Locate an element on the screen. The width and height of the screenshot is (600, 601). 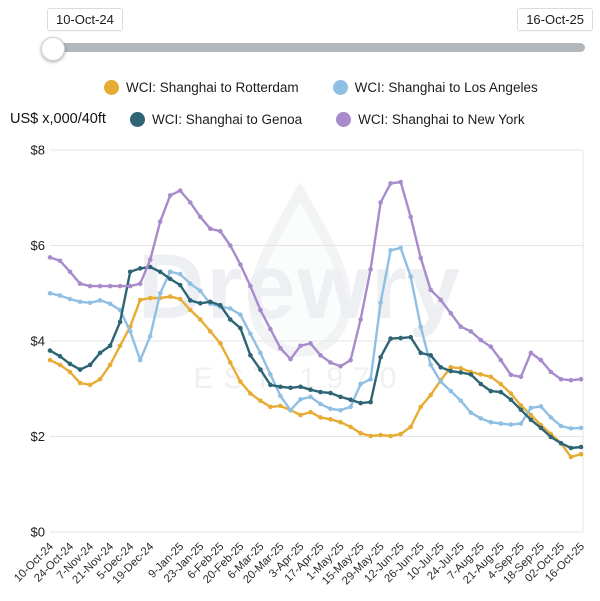
legend-item-los-angeles: WCI: Shanghai to Los Angeles is located at coordinates (435, 87).